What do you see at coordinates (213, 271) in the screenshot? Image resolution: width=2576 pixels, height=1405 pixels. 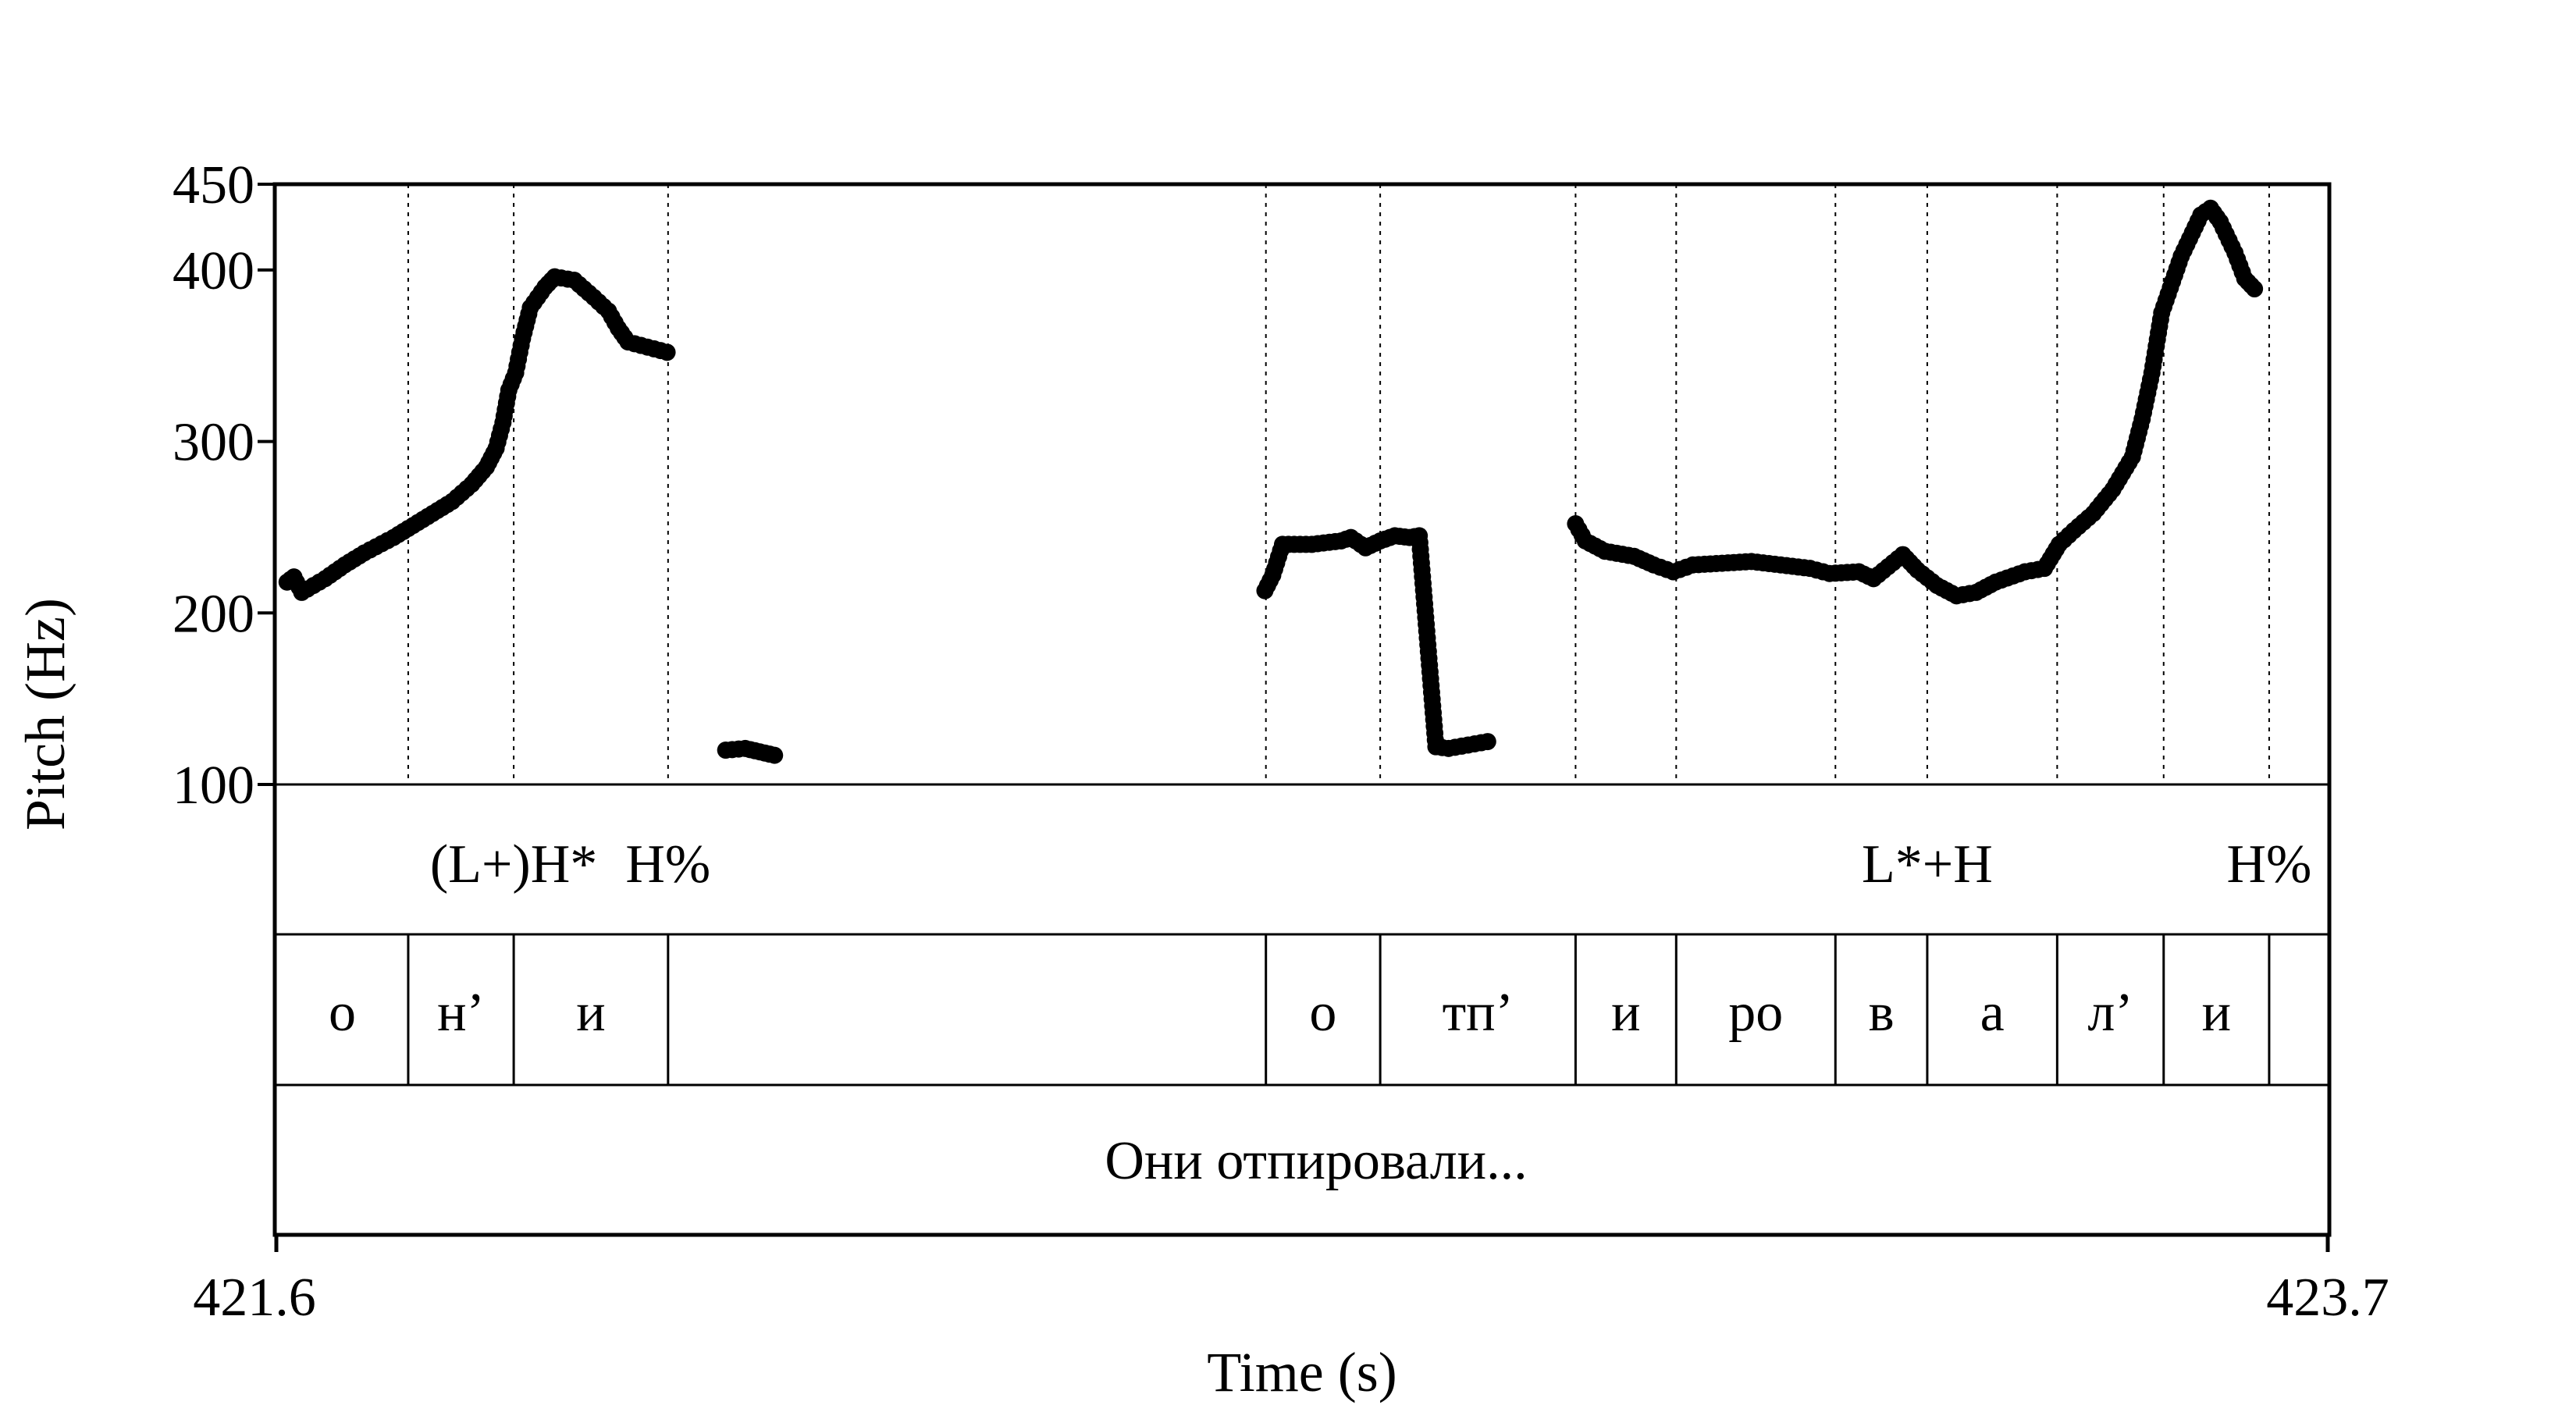 I see `y-tick-label: 400` at bounding box center [213, 271].